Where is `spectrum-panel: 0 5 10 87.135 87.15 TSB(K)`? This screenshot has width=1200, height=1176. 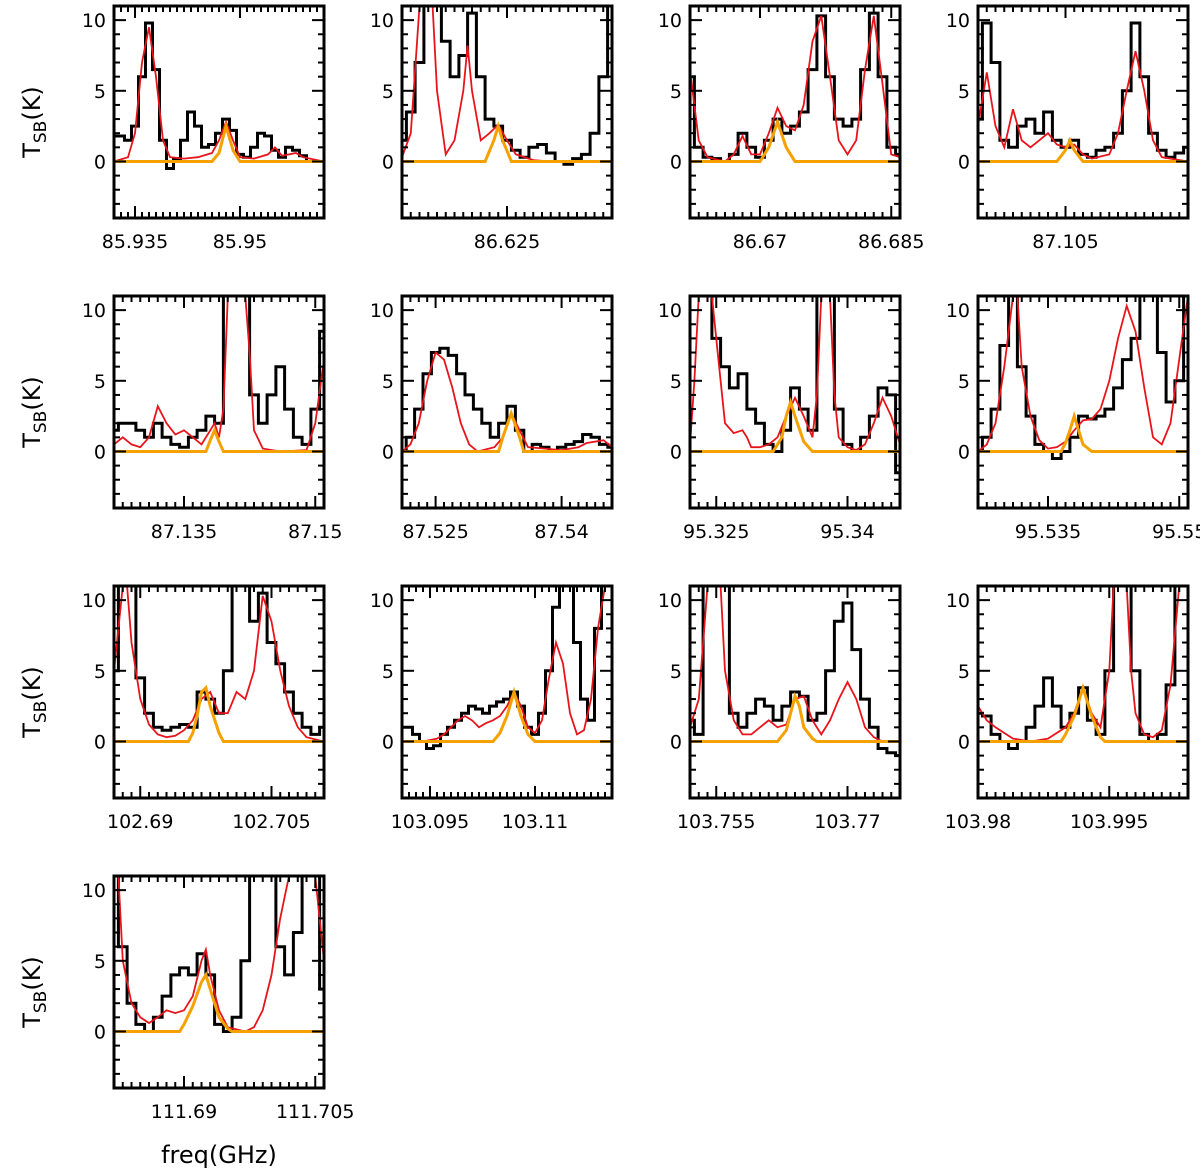 spectrum-panel: 0 5 10 87.135 87.15 TSB(K) is located at coordinates (180, 418).